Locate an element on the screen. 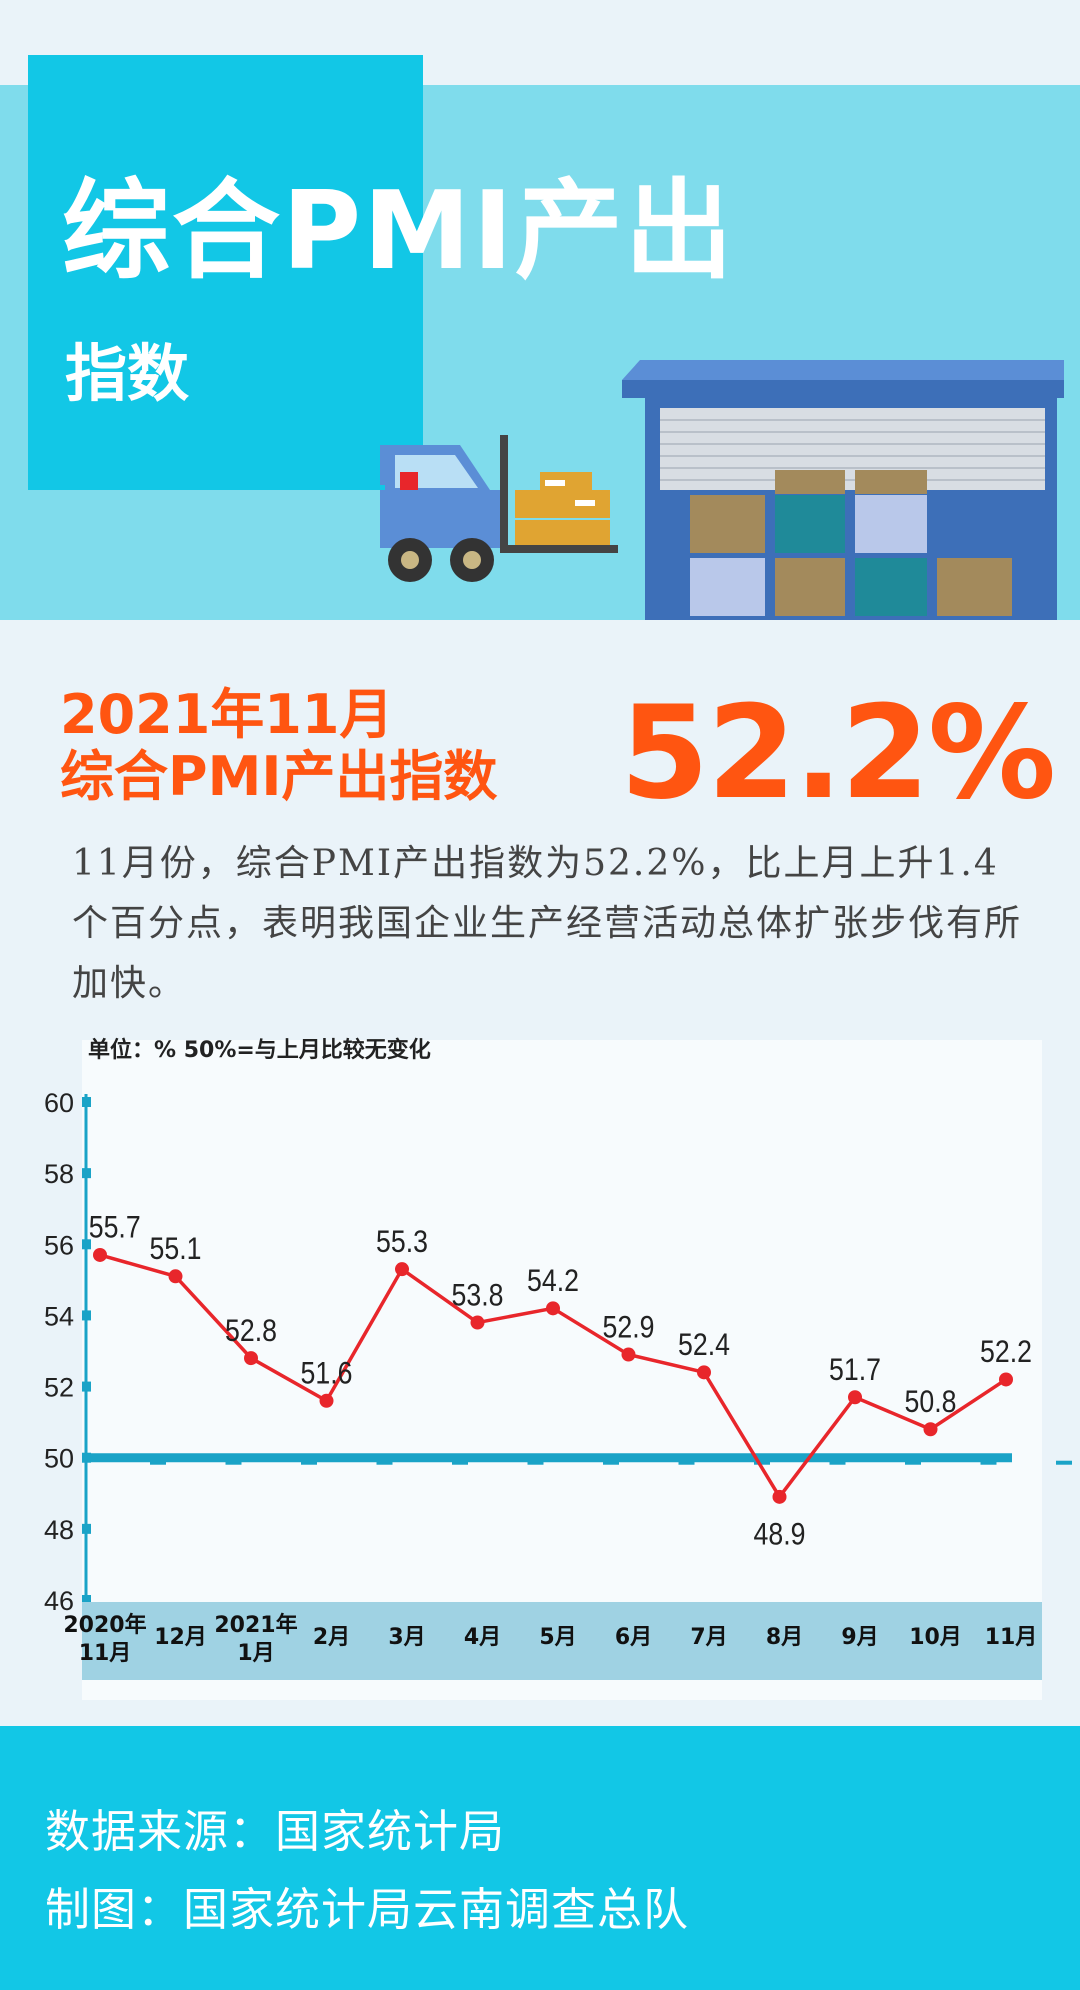 The image size is (1080, 1990). x-tick-label: 2021年 is located at coordinates (255, 1625).